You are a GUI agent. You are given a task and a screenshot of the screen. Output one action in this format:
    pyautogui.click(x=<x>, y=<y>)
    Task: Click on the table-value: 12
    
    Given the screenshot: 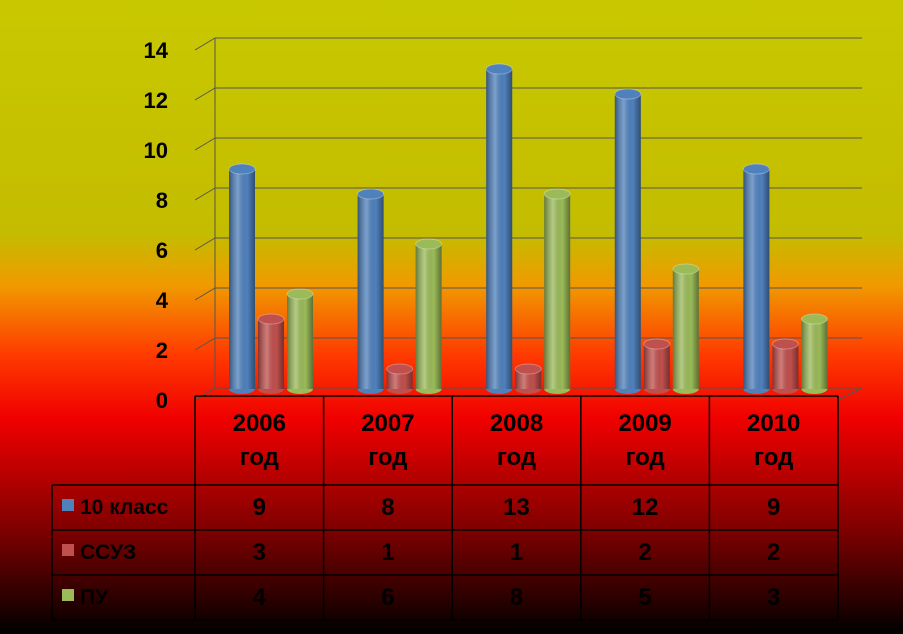 What is the action you would take?
    pyautogui.click(x=645, y=507)
    